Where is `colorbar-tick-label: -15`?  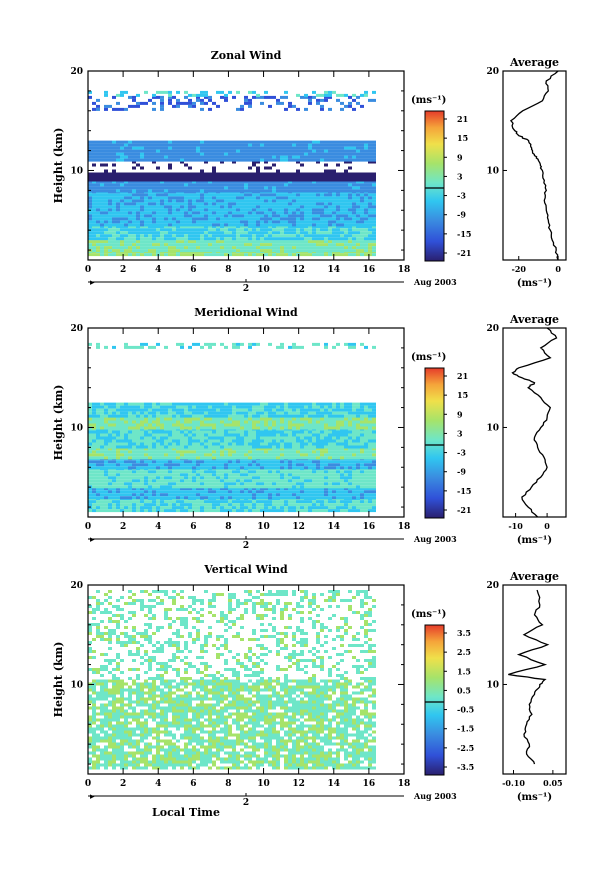 colorbar-tick-label: -15 is located at coordinates (464, 234).